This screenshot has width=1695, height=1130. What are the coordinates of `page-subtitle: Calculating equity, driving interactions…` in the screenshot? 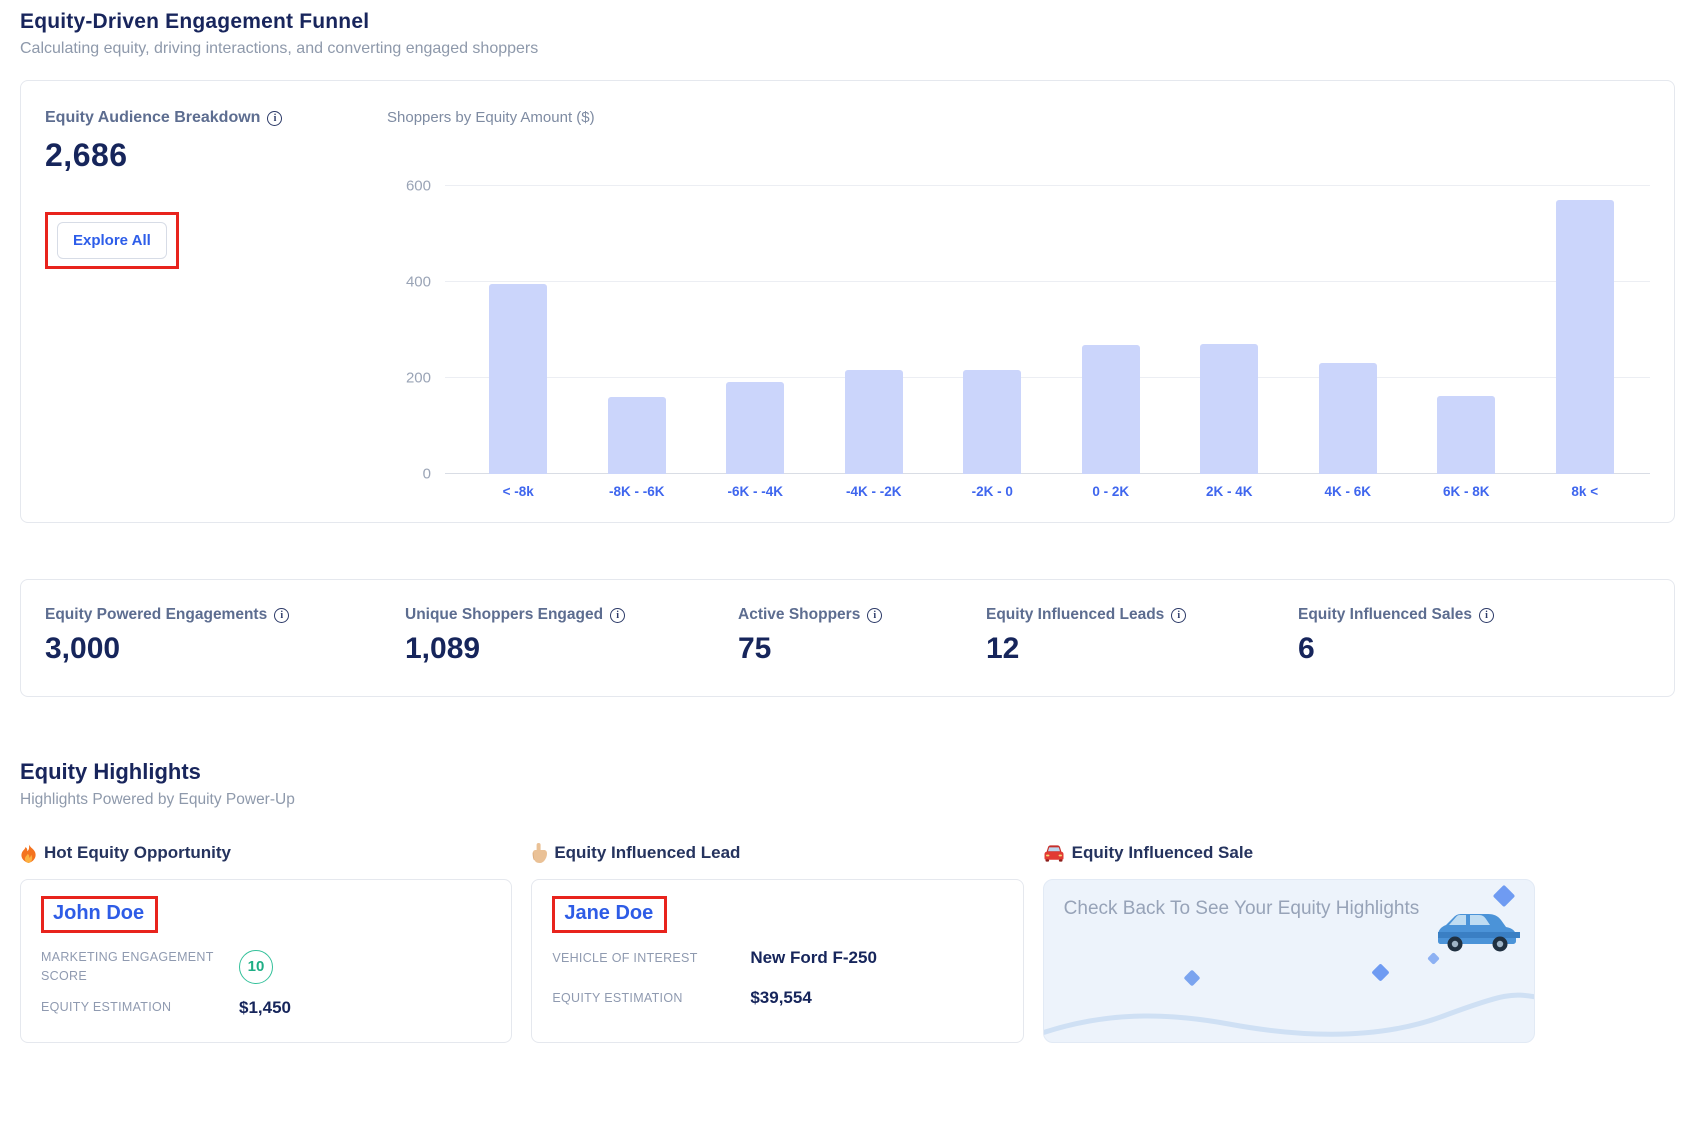 It's located at (279, 48).